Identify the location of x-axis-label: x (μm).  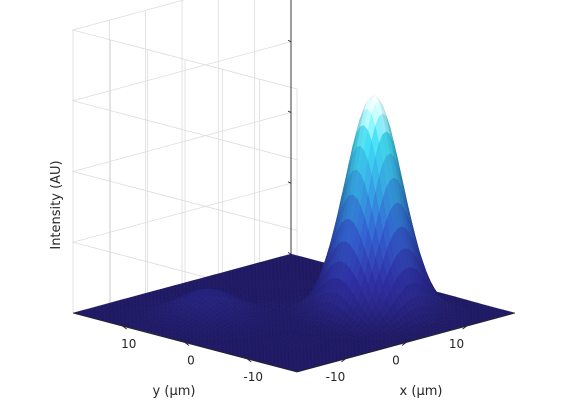
(421, 391).